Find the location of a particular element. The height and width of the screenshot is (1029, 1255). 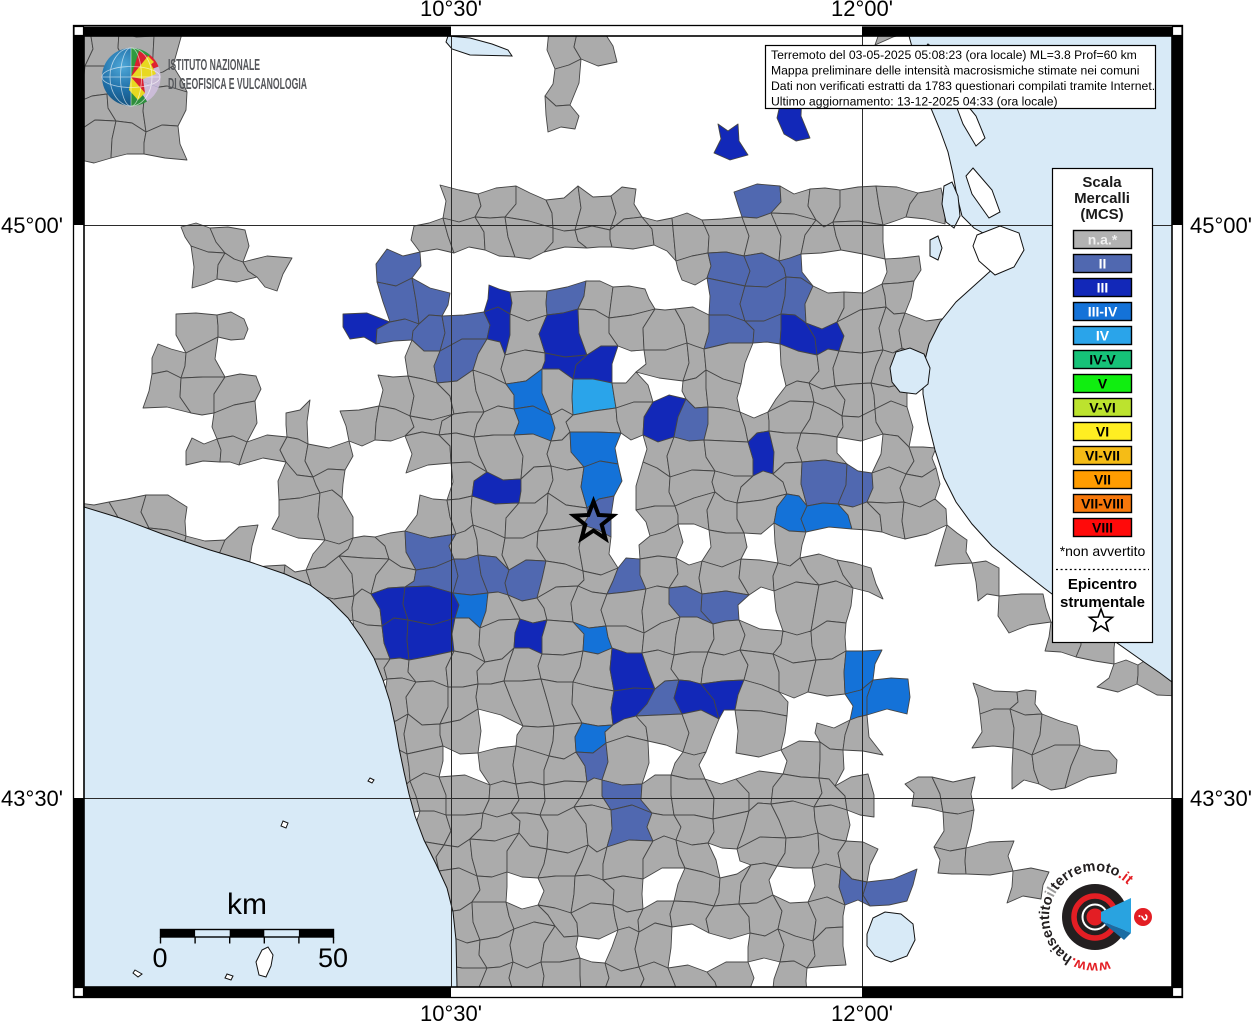

svg-text: *non avvertito is located at coordinates (1103, 551).